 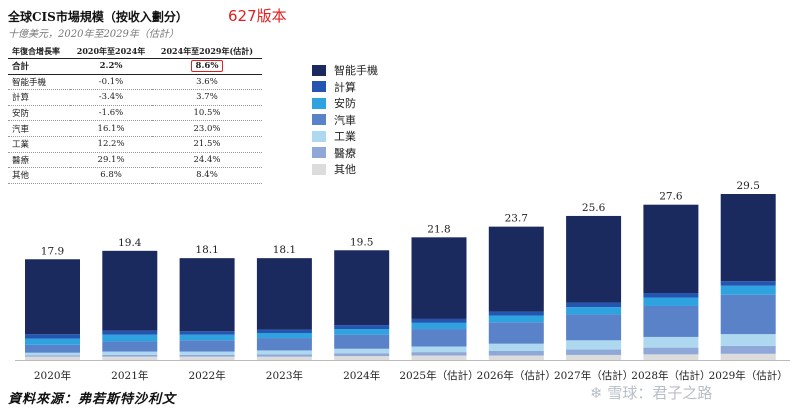 I want to click on cagr-row: 計算 -3.4% 3.7%, so click(x=135, y=97).